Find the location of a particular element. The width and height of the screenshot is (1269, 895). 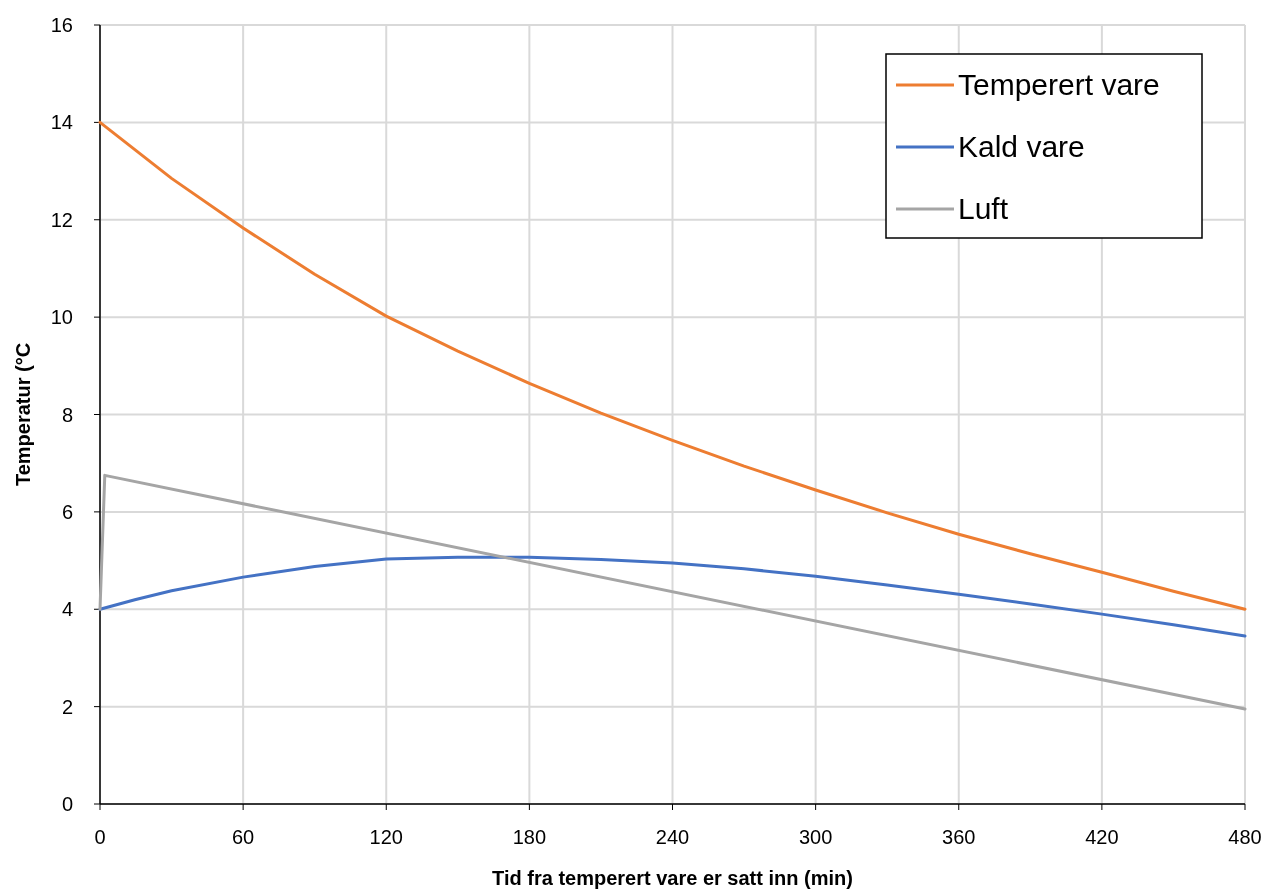

x-tick-label: 300 is located at coordinates (815, 837).